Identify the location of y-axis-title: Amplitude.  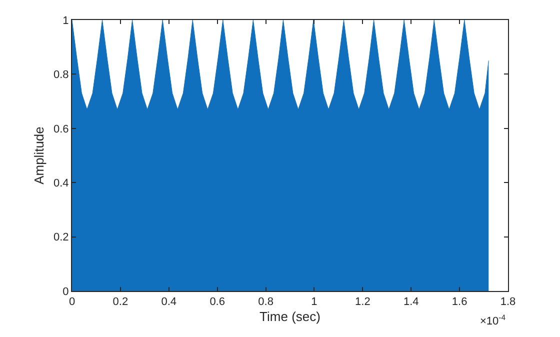
(38, 155).